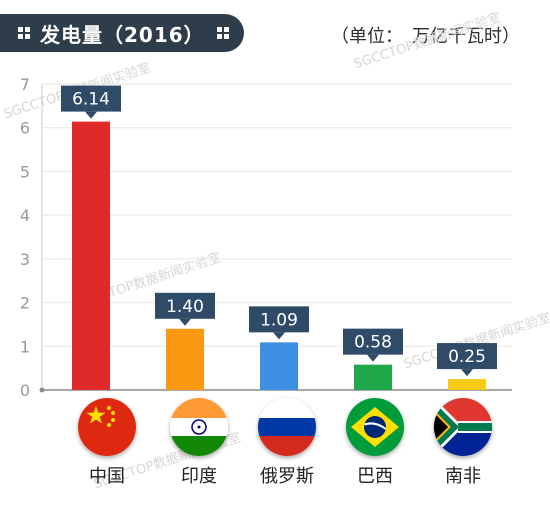 The image size is (550, 510). I want to click on y-tick-label: 2, so click(25, 303).